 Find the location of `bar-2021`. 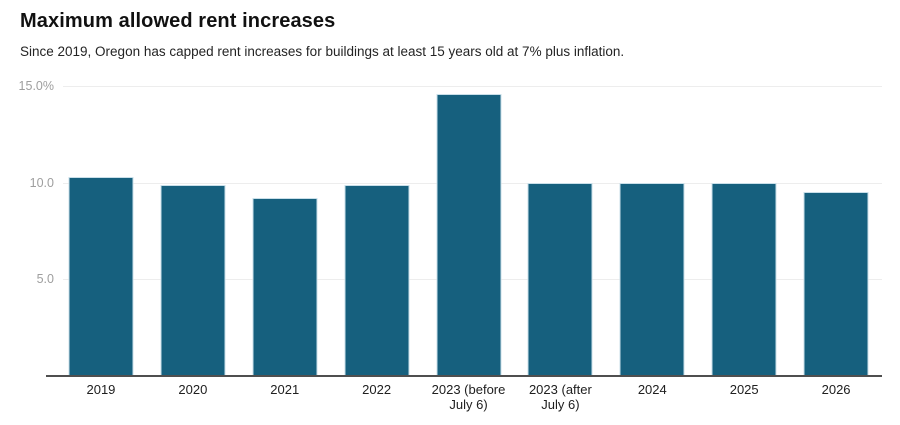

bar-2021 is located at coordinates (285, 287).